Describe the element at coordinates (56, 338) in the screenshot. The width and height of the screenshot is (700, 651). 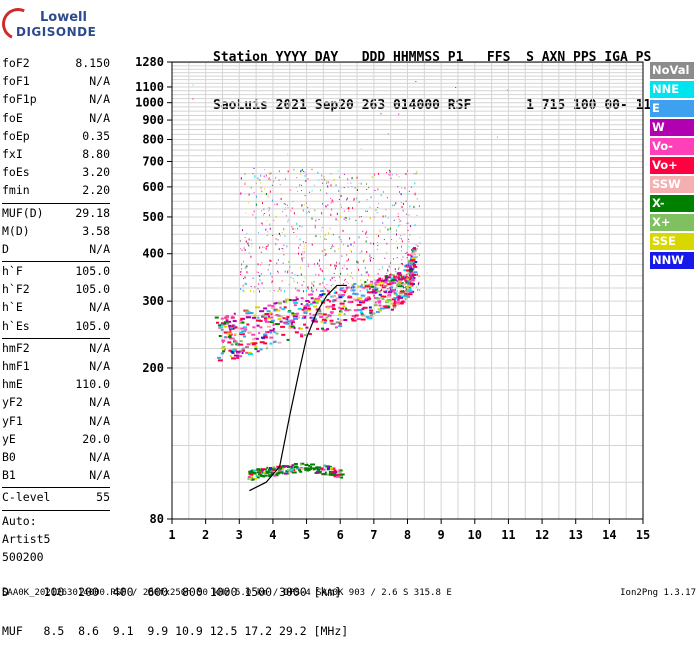
I see `param-separator` at that location.